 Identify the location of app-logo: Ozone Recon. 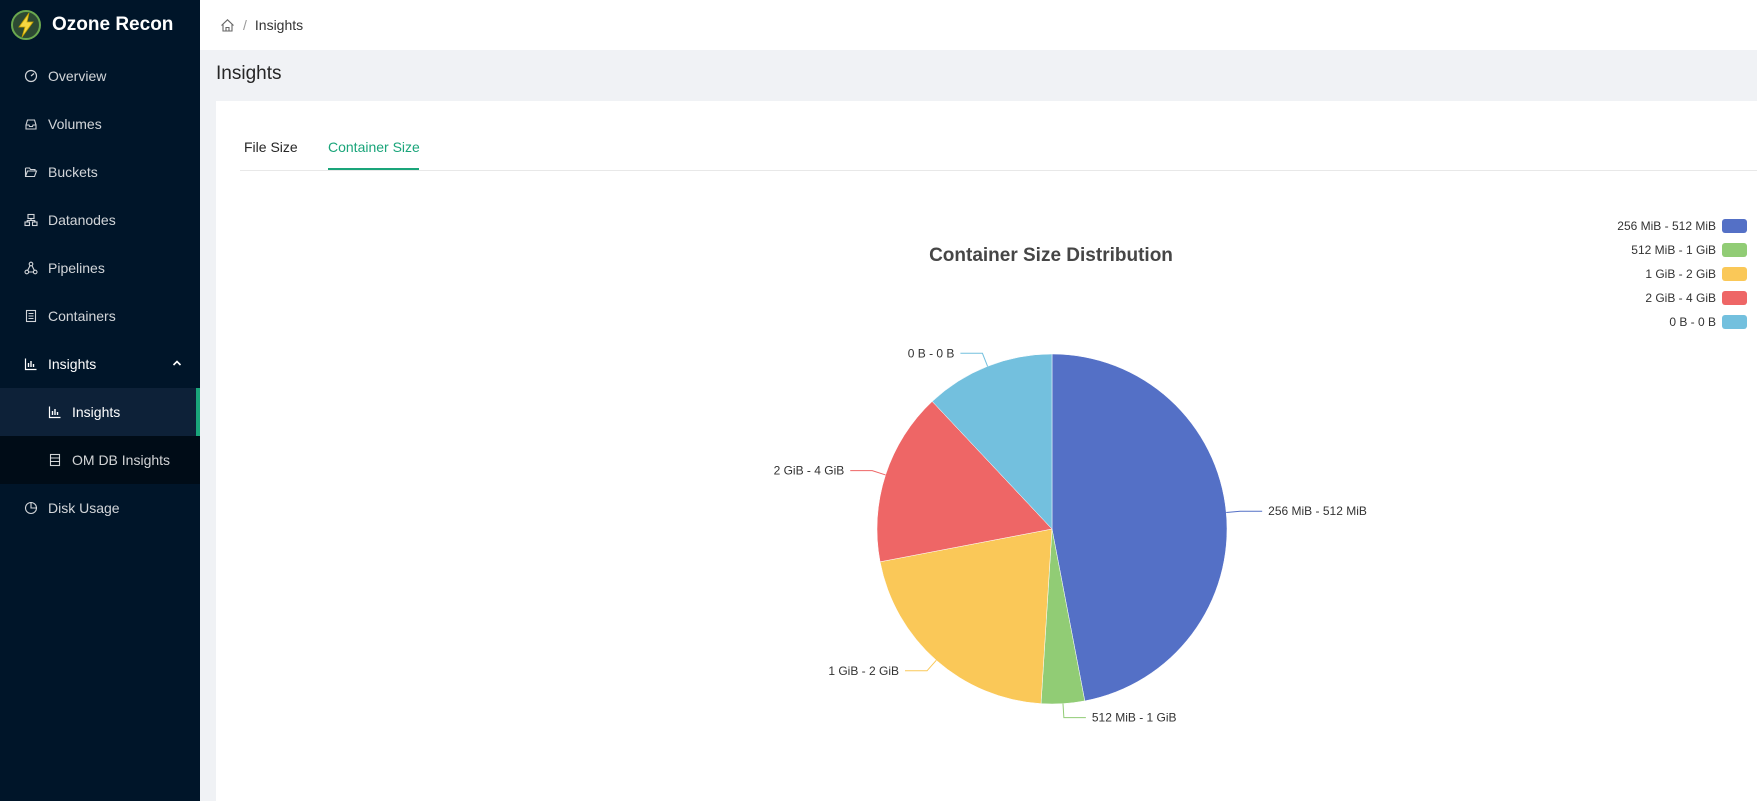
(100, 25).